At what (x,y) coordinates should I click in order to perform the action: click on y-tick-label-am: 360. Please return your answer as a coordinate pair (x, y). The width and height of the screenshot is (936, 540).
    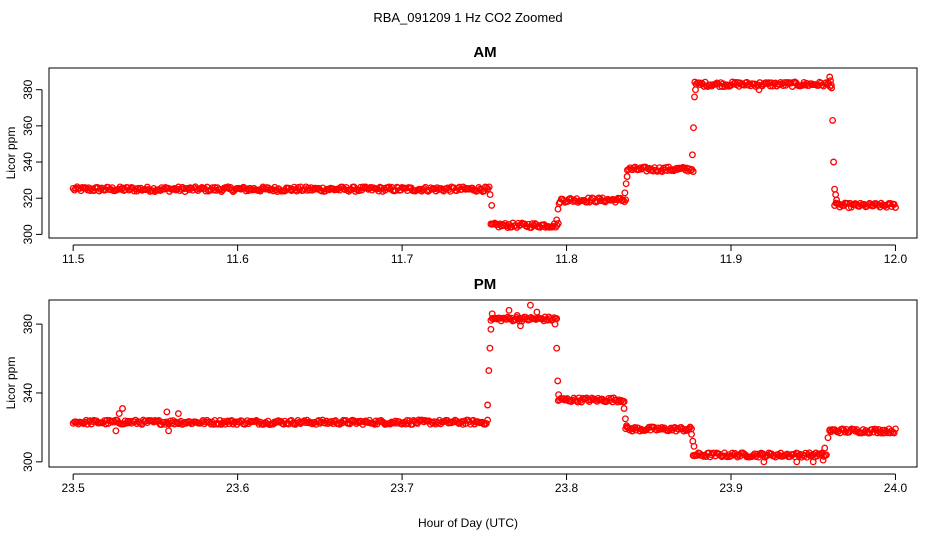
    Looking at the image, I should click on (28, 126).